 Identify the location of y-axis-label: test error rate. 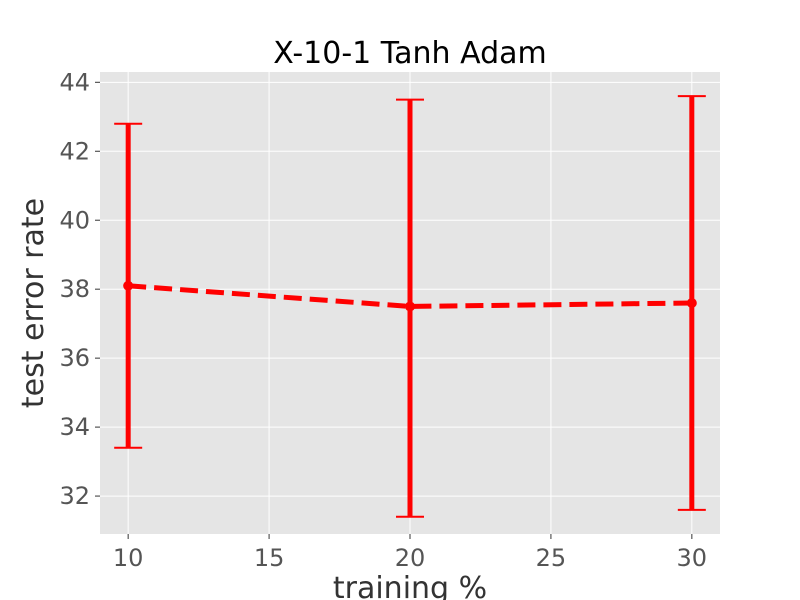
(33, 303).